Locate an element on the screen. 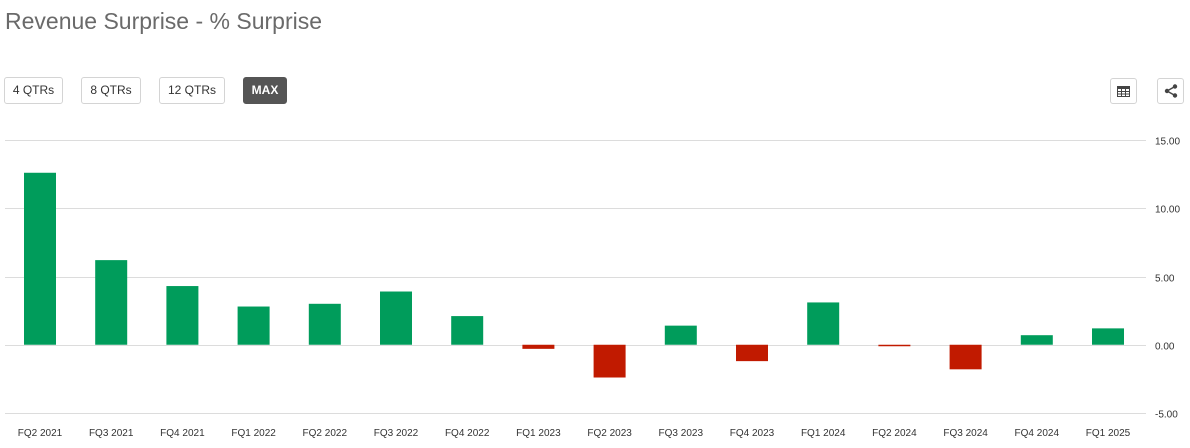  x-tick-label: FQ1 2022 is located at coordinates (253, 433).